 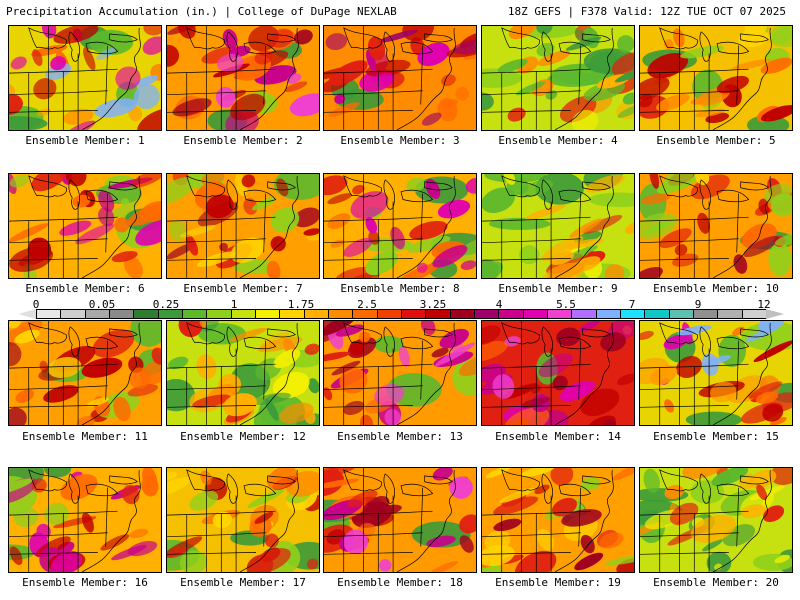 What do you see at coordinates (558, 436) in the screenshot?
I see `ensemble-member-label: Ensemble Member: 14` at bounding box center [558, 436].